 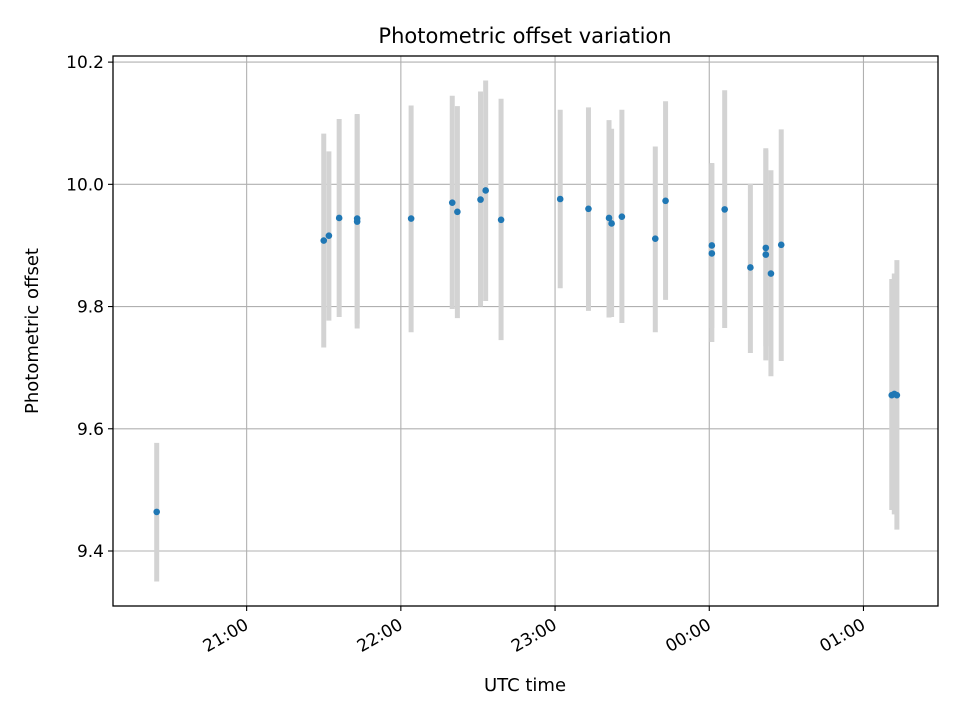 I want to click on y-tick-label: 9.4, so click(x=90, y=552).